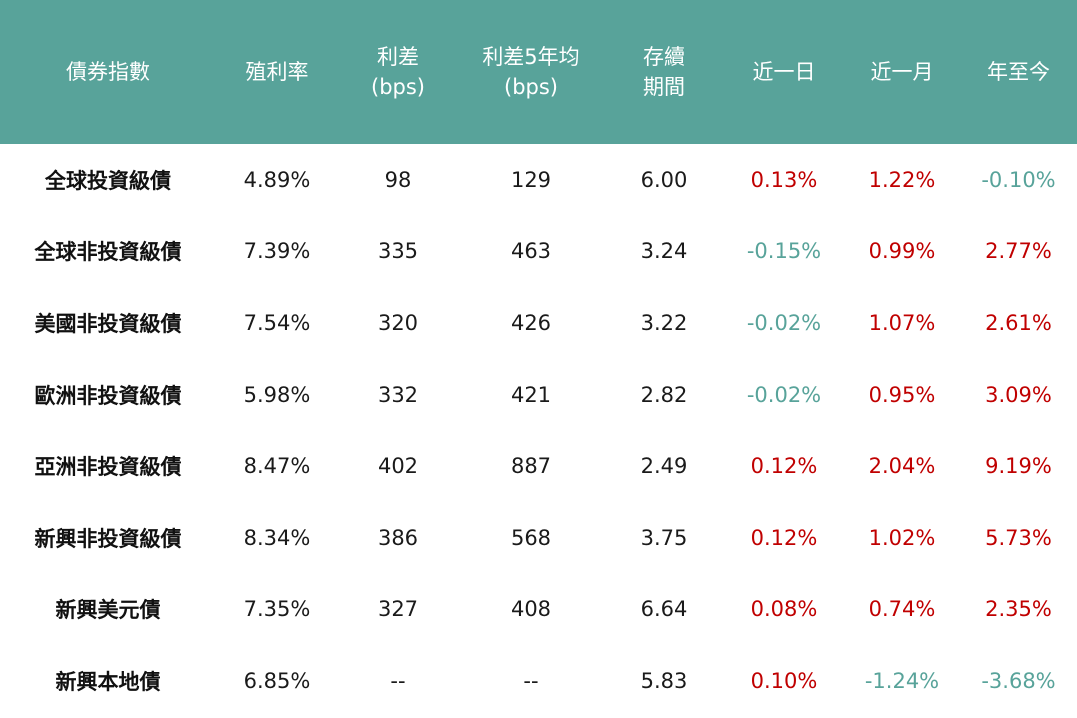 The width and height of the screenshot is (1077, 718). I want to click on column-header-spread5y: 利差5年均 (bps), so click(531, 72).